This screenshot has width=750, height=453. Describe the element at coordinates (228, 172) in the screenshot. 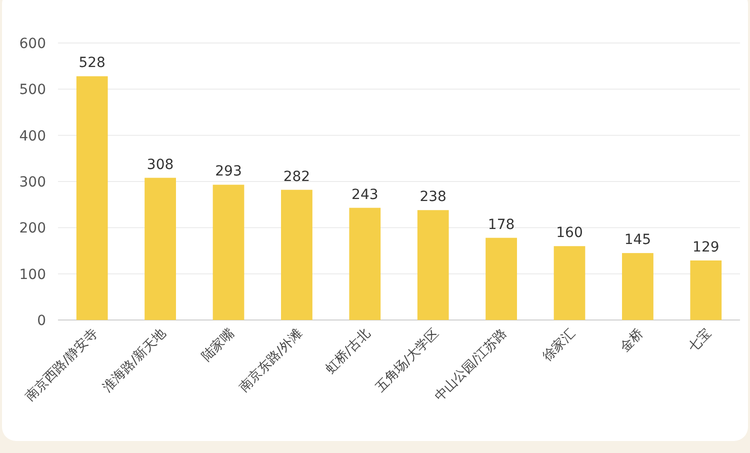

I see `data-label: 293` at that location.